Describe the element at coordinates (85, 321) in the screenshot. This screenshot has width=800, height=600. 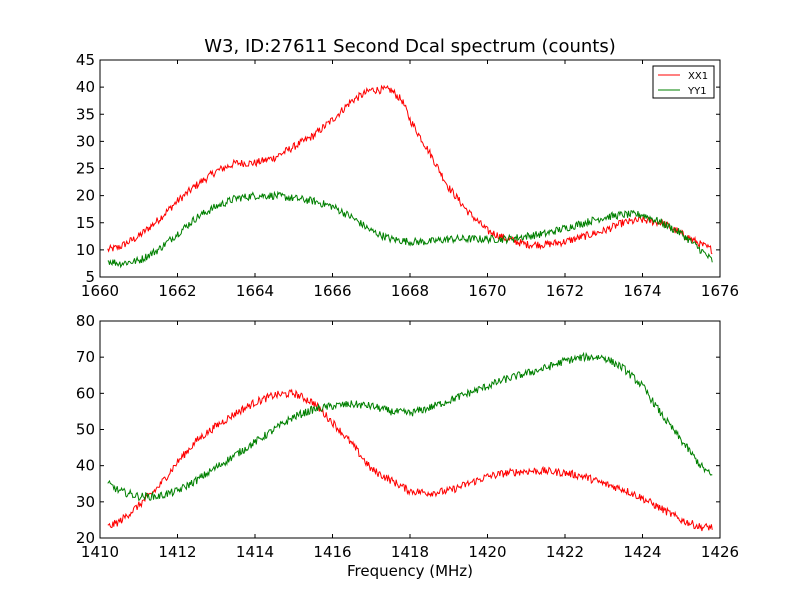
I see `y-tick-label: 80` at that location.